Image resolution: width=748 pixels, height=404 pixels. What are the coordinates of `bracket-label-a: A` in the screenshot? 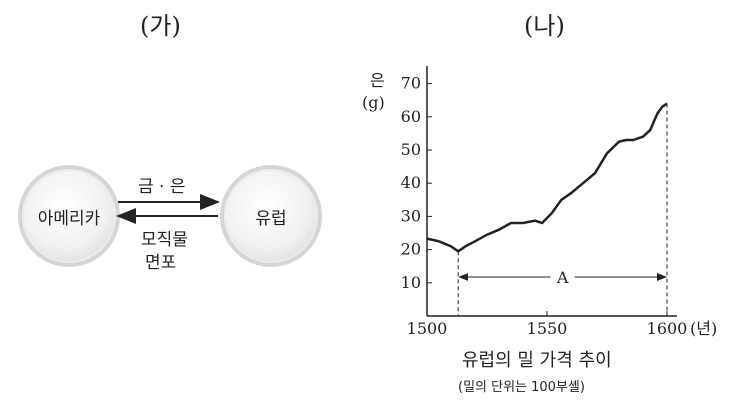 It's located at (562, 277).